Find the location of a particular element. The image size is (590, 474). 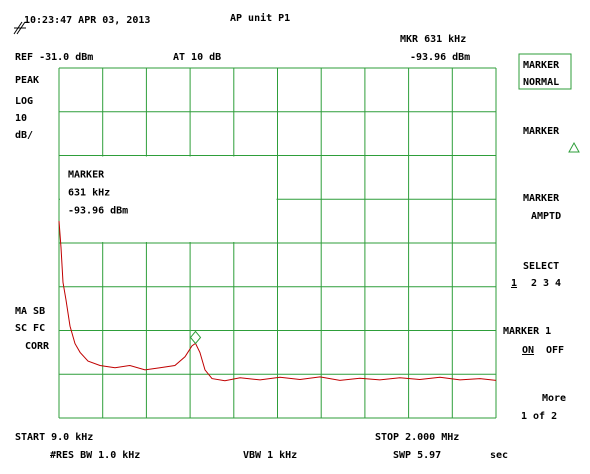

left-label: LOG is located at coordinates (24, 101).